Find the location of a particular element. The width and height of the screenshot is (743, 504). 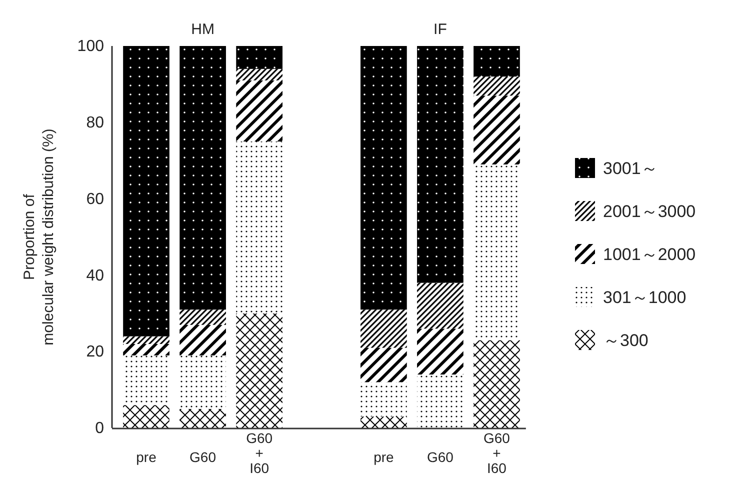

legend-label: 2001～3000 is located at coordinates (649, 211).